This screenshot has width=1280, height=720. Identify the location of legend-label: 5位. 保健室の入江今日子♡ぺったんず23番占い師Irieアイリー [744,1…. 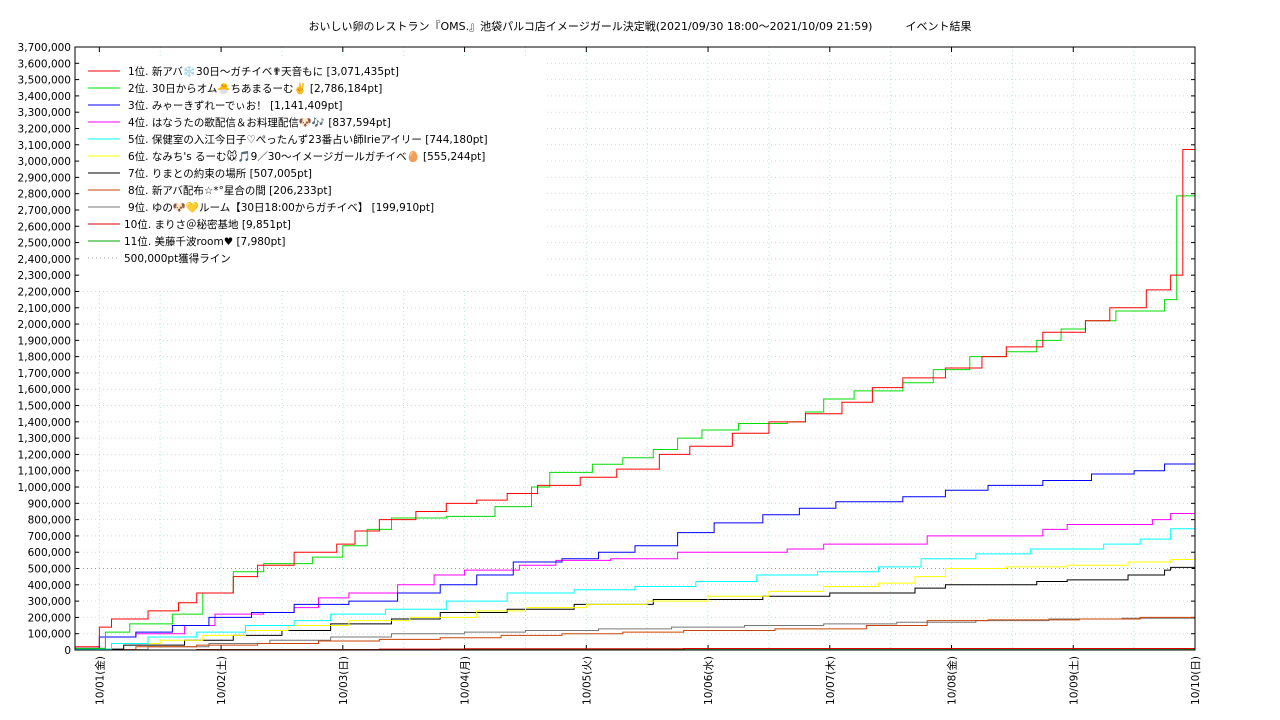
(308, 139).